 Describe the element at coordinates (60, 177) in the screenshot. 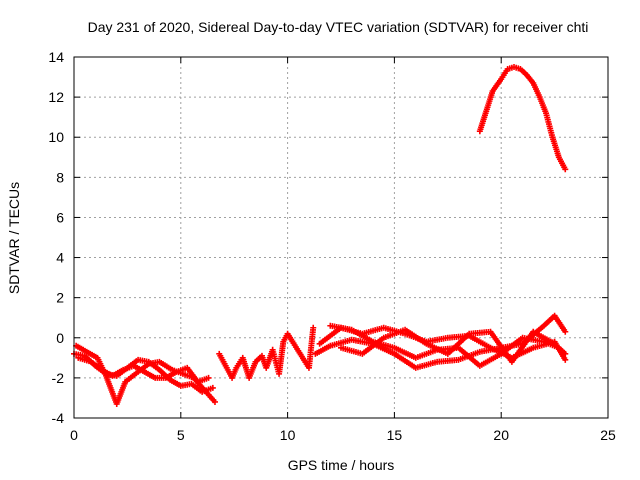

I see `y-tick-label: 8` at that location.